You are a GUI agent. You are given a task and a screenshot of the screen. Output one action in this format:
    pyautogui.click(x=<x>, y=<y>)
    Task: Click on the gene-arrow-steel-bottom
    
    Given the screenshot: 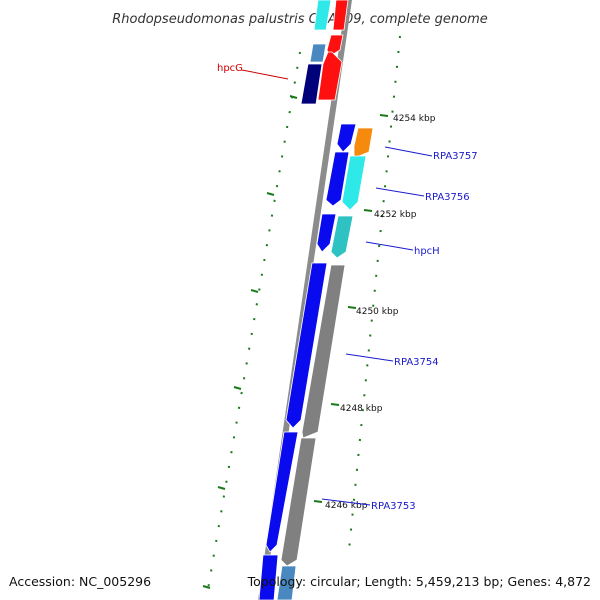 What is the action you would take?
    pyautogui.click(x=286, y=582)
    